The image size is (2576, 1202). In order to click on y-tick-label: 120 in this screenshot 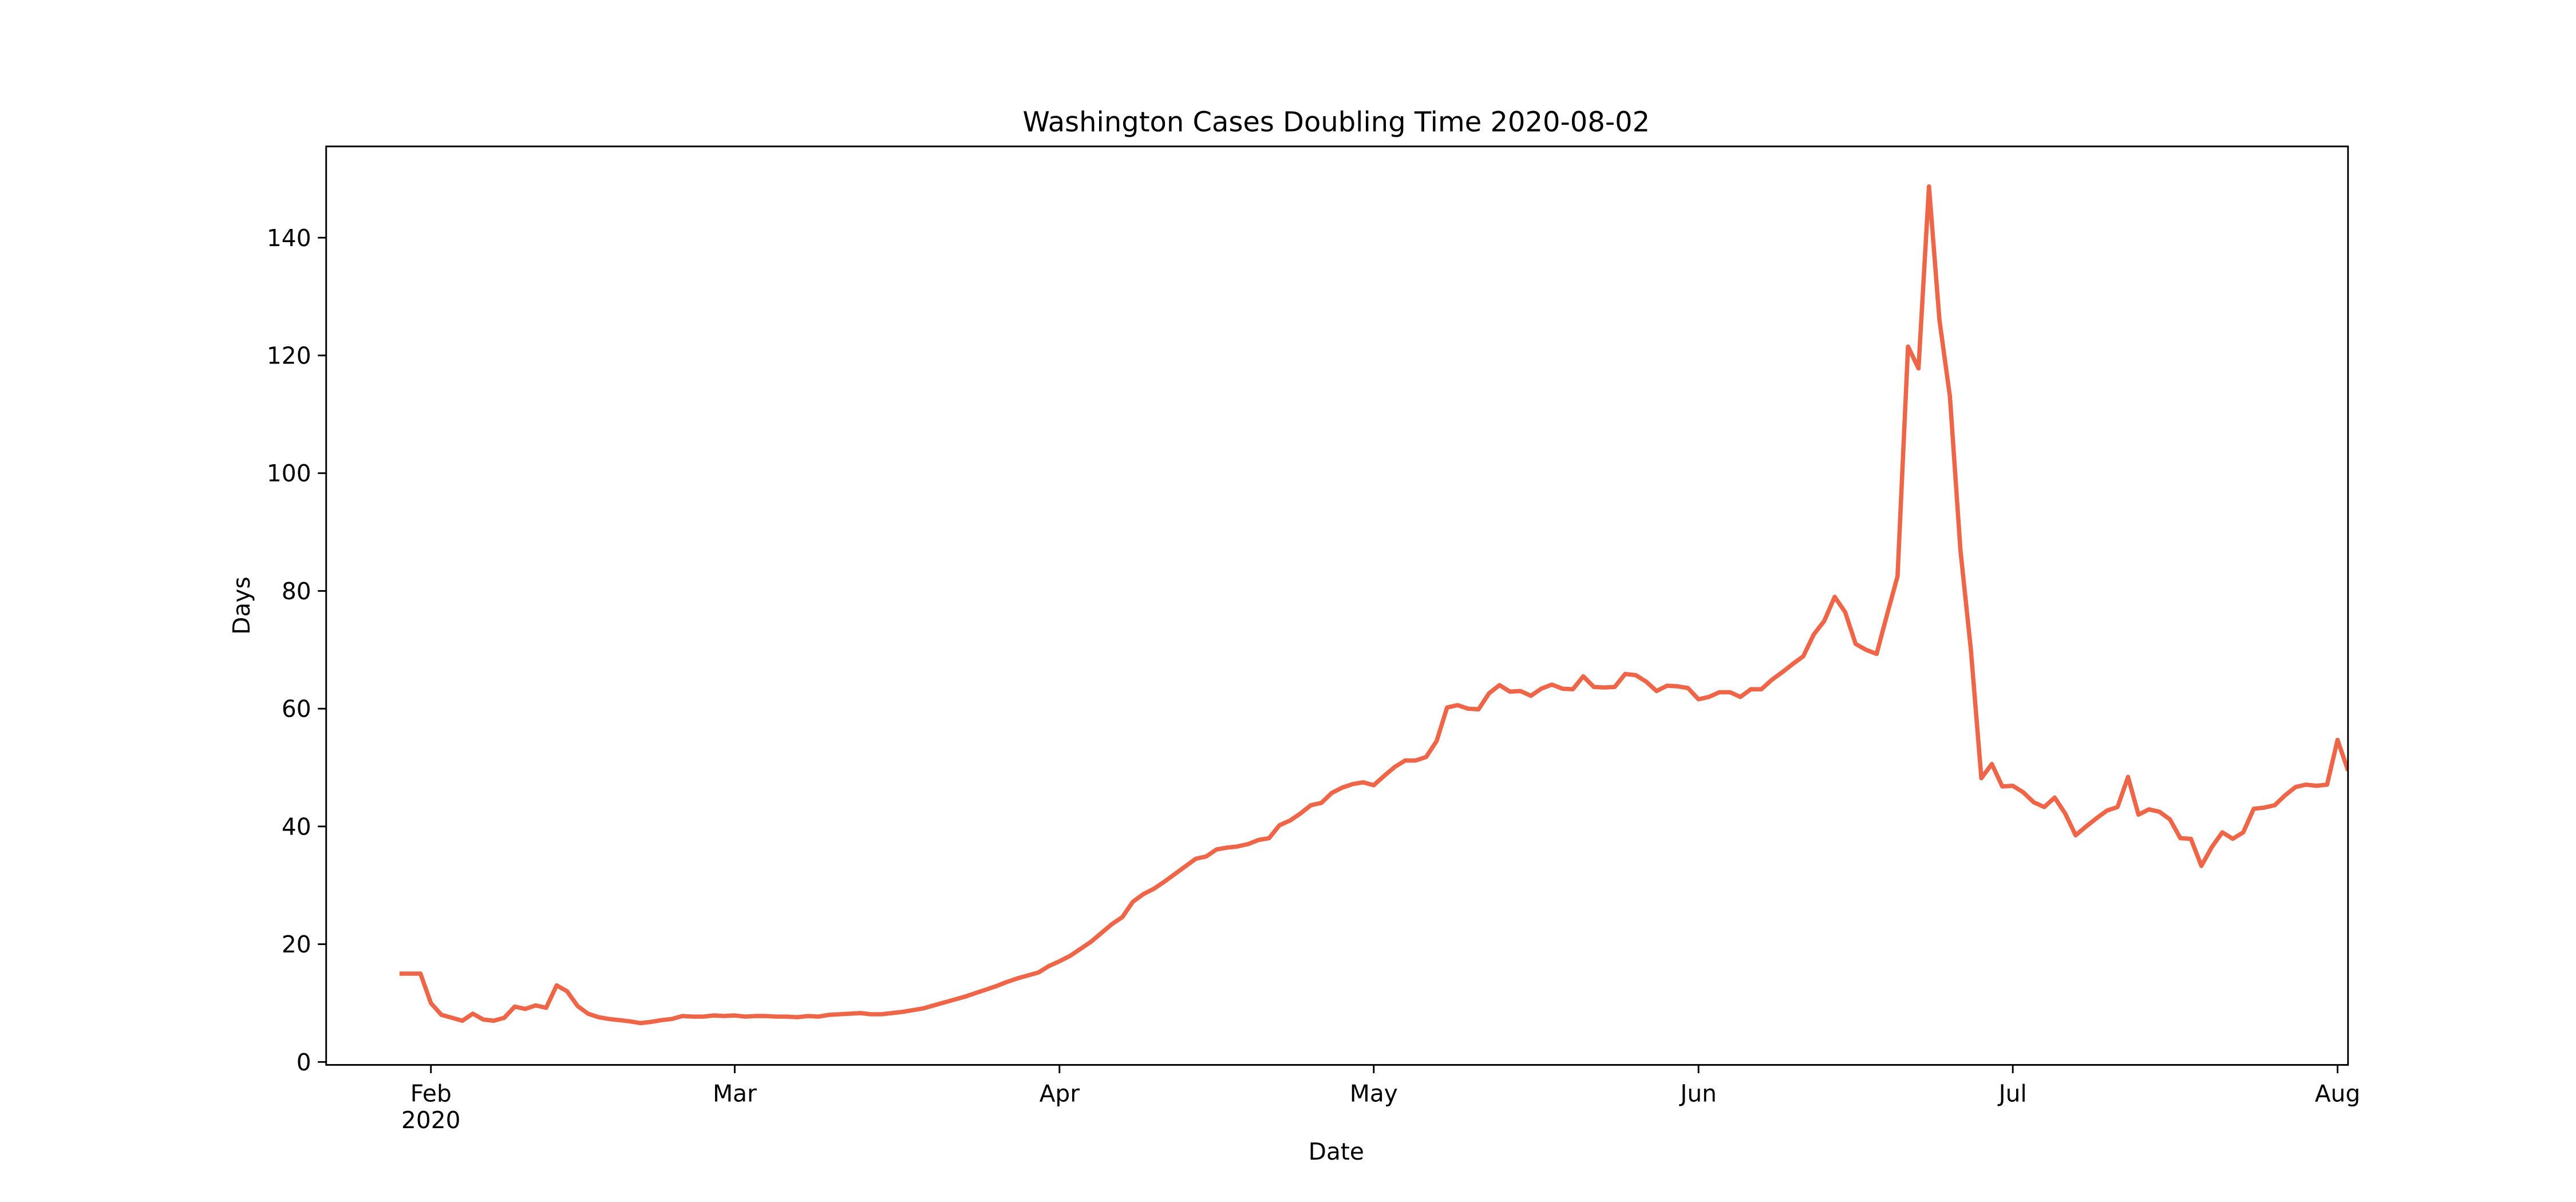, I will do `click(289, 356)`.